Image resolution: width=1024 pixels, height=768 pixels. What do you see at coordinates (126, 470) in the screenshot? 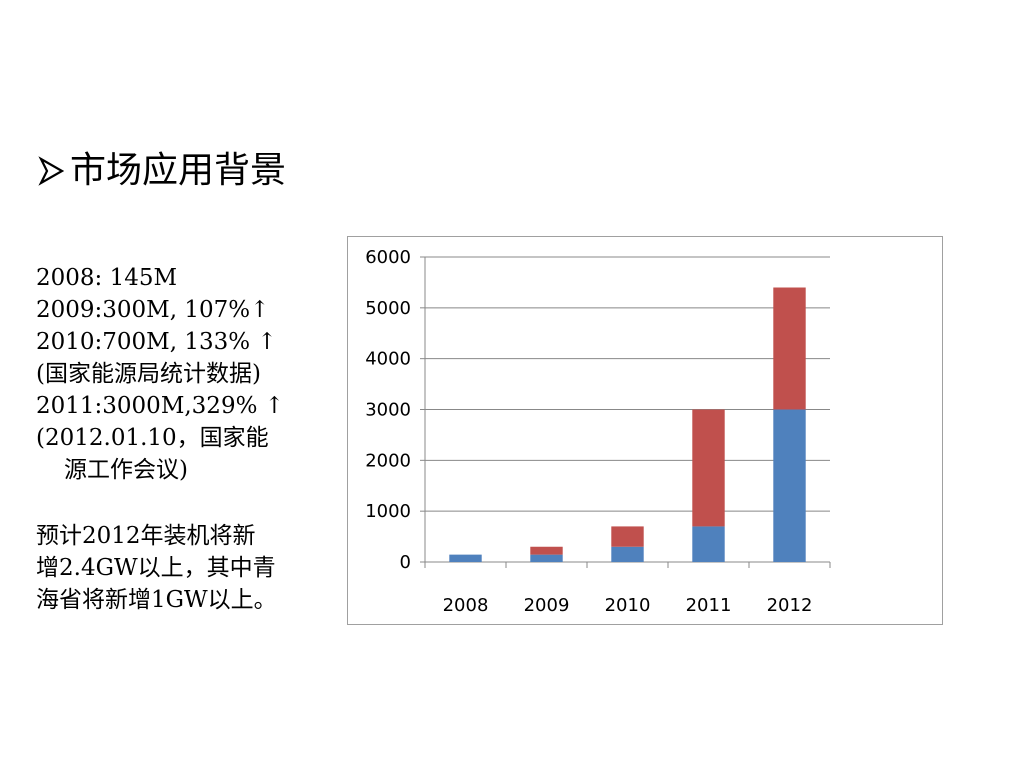
I see `note-line-source-meeting-cont: 源工作会议)` at bounding box center [126, 470].